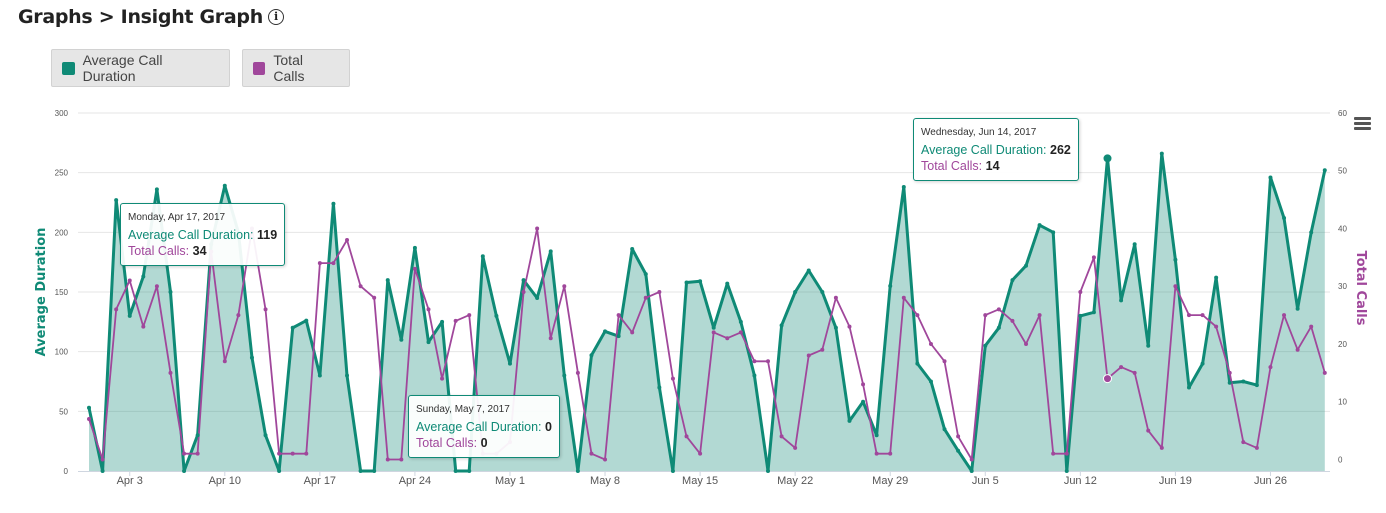  Describe the element at coordinates (225, 481) in the screenshot. I see `x-tick-label: Apr 10` at that location.